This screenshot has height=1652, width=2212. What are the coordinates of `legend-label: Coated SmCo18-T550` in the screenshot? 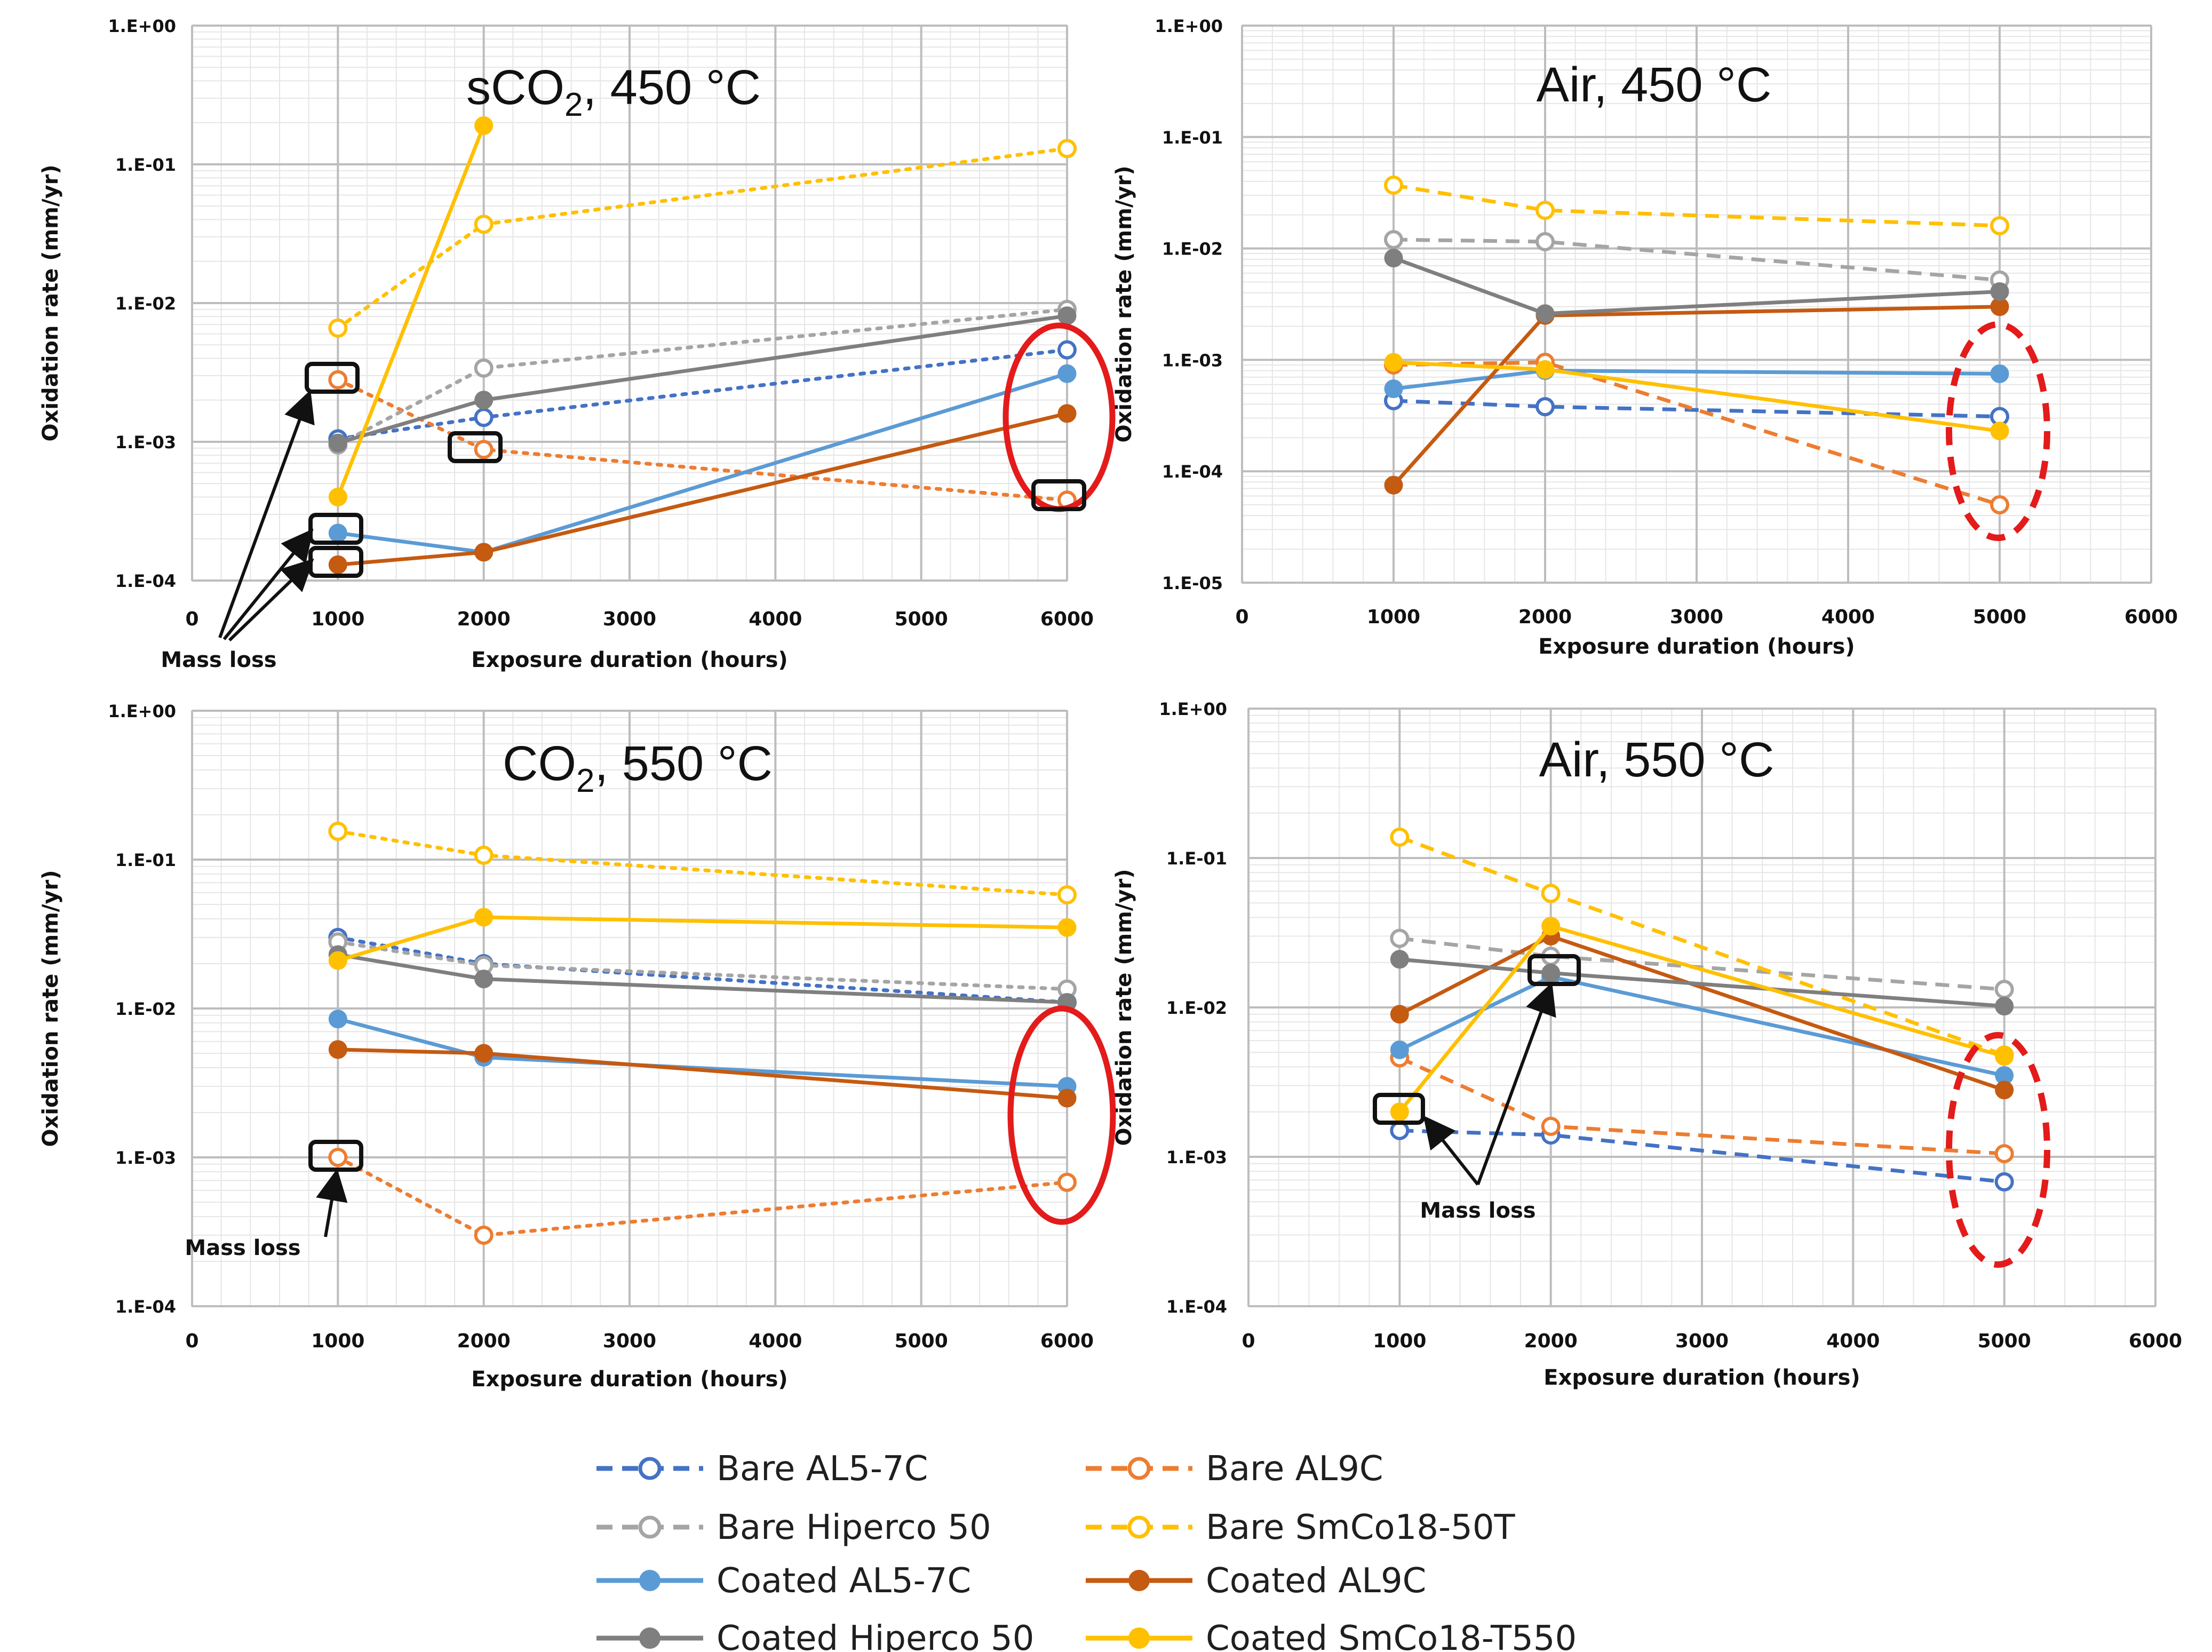 It's located at (1391, 1635).